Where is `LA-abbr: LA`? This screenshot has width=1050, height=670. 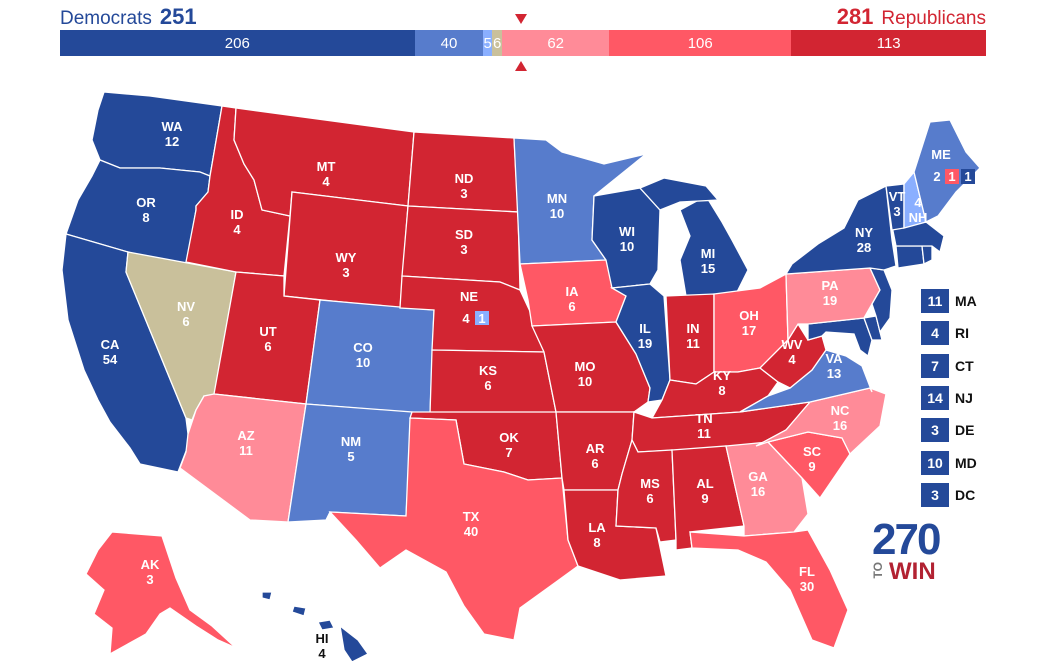 LA-abbr: LA is located at coordinates (597, 527).